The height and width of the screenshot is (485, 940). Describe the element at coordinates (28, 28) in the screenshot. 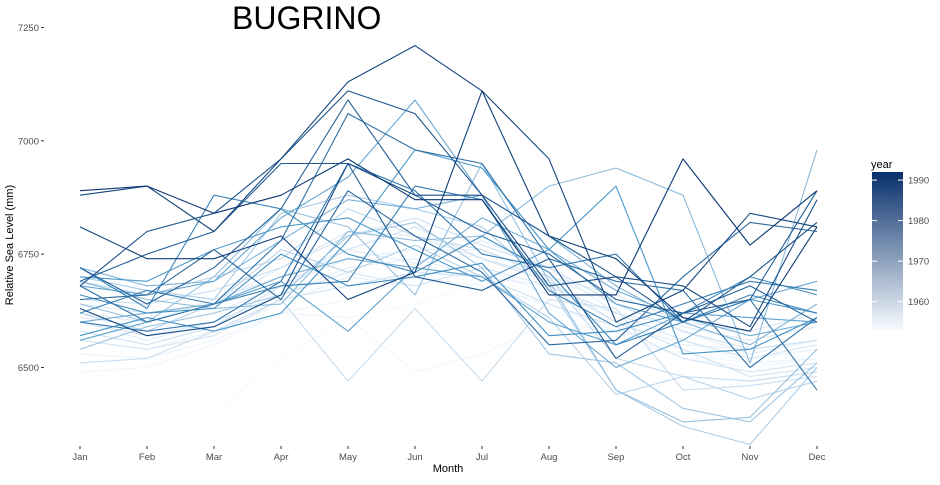

I see `y-tick-label: 7250` at that location.